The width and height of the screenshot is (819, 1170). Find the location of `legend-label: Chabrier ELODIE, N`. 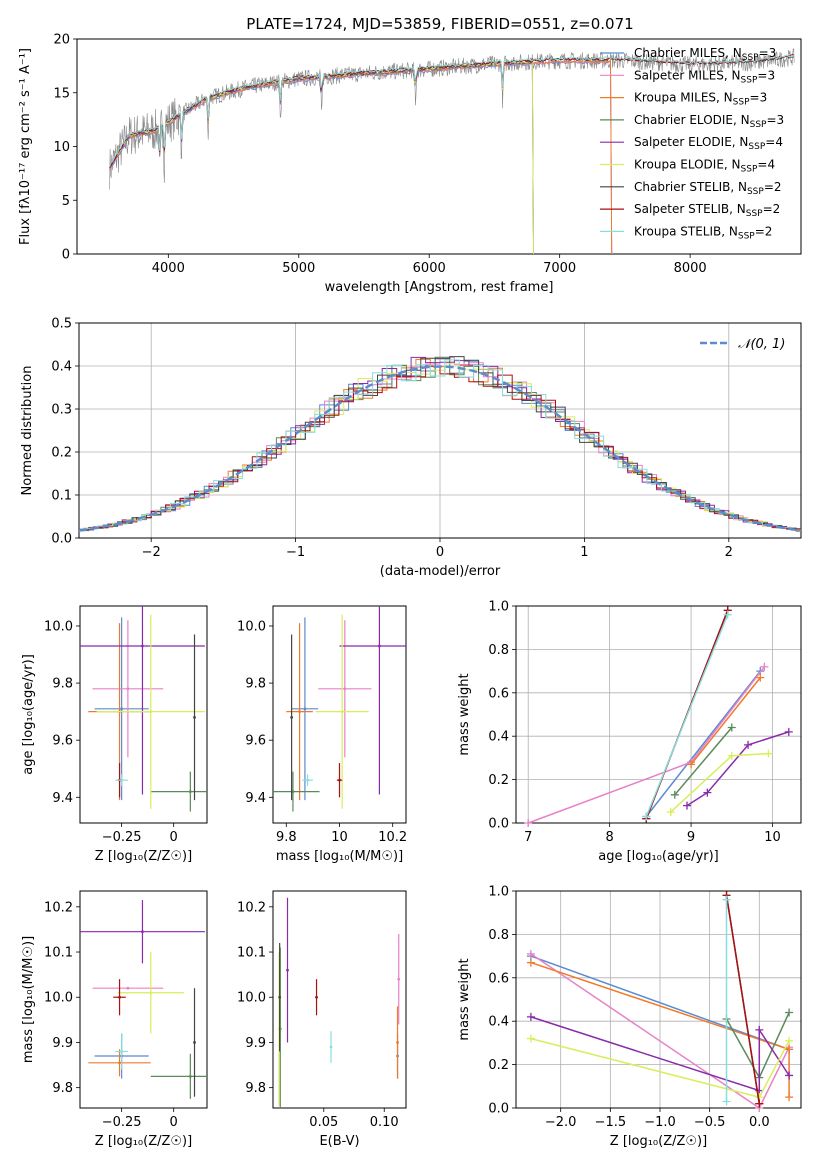

legend-label: Chabrier ELODIE, N is located at coordinates (692, 120).